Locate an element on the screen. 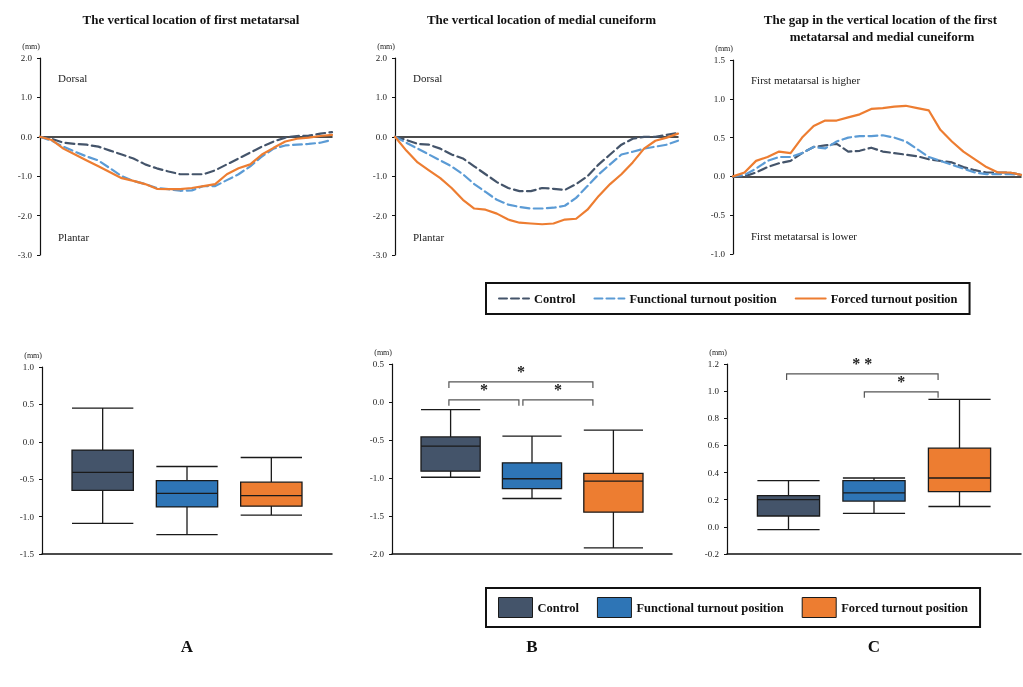  y-tick-label: 0.8 is located at coordinates (713, 418).